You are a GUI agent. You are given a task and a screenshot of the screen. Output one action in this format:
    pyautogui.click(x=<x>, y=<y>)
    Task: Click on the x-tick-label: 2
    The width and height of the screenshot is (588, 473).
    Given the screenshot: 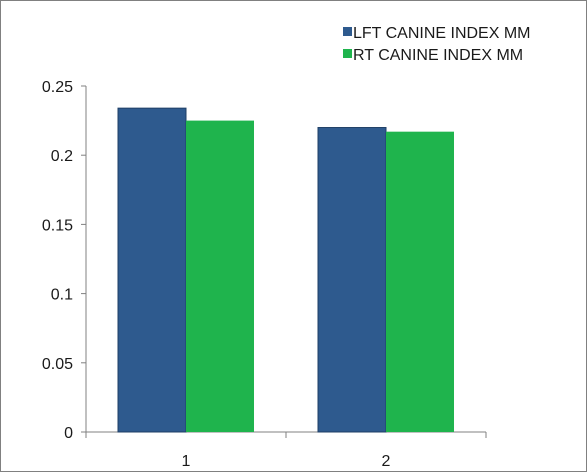 What is the action you would take?
    pyautogui.click(x=386, y=461)
    